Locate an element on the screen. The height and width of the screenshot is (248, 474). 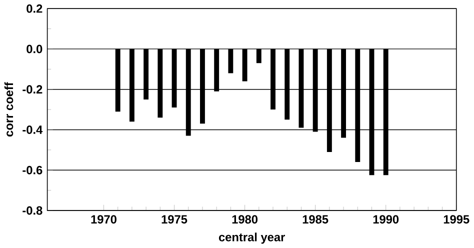
x-tick-label: 1980 is located at coordinates (245, 219).